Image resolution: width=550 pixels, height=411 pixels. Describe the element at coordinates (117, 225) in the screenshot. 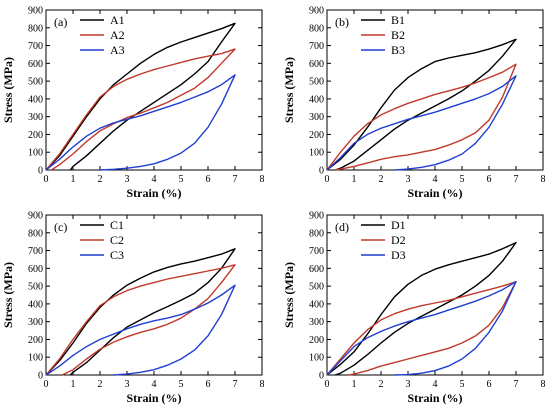

I see `legend-label-c1: C1` at that location.